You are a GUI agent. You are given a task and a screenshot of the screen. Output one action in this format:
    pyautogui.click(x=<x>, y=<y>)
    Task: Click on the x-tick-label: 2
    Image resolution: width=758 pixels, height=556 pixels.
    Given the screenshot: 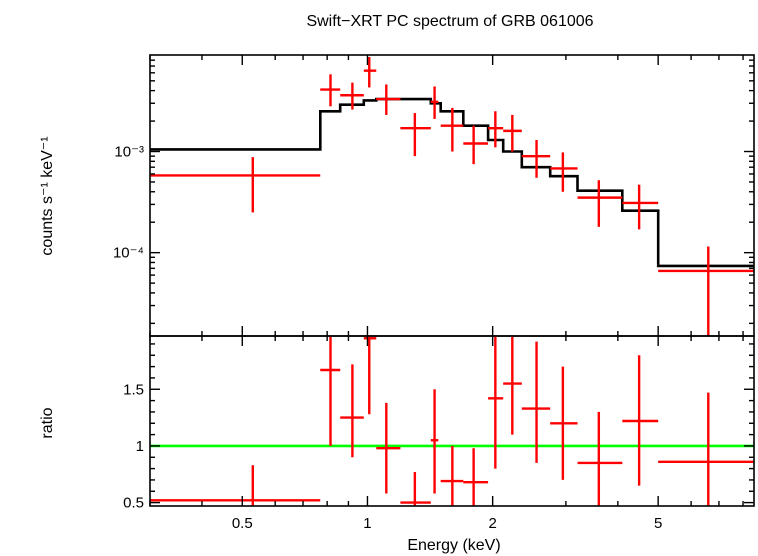 What is the action you would take?
    pyautogui.click(x=492, y=523)
    